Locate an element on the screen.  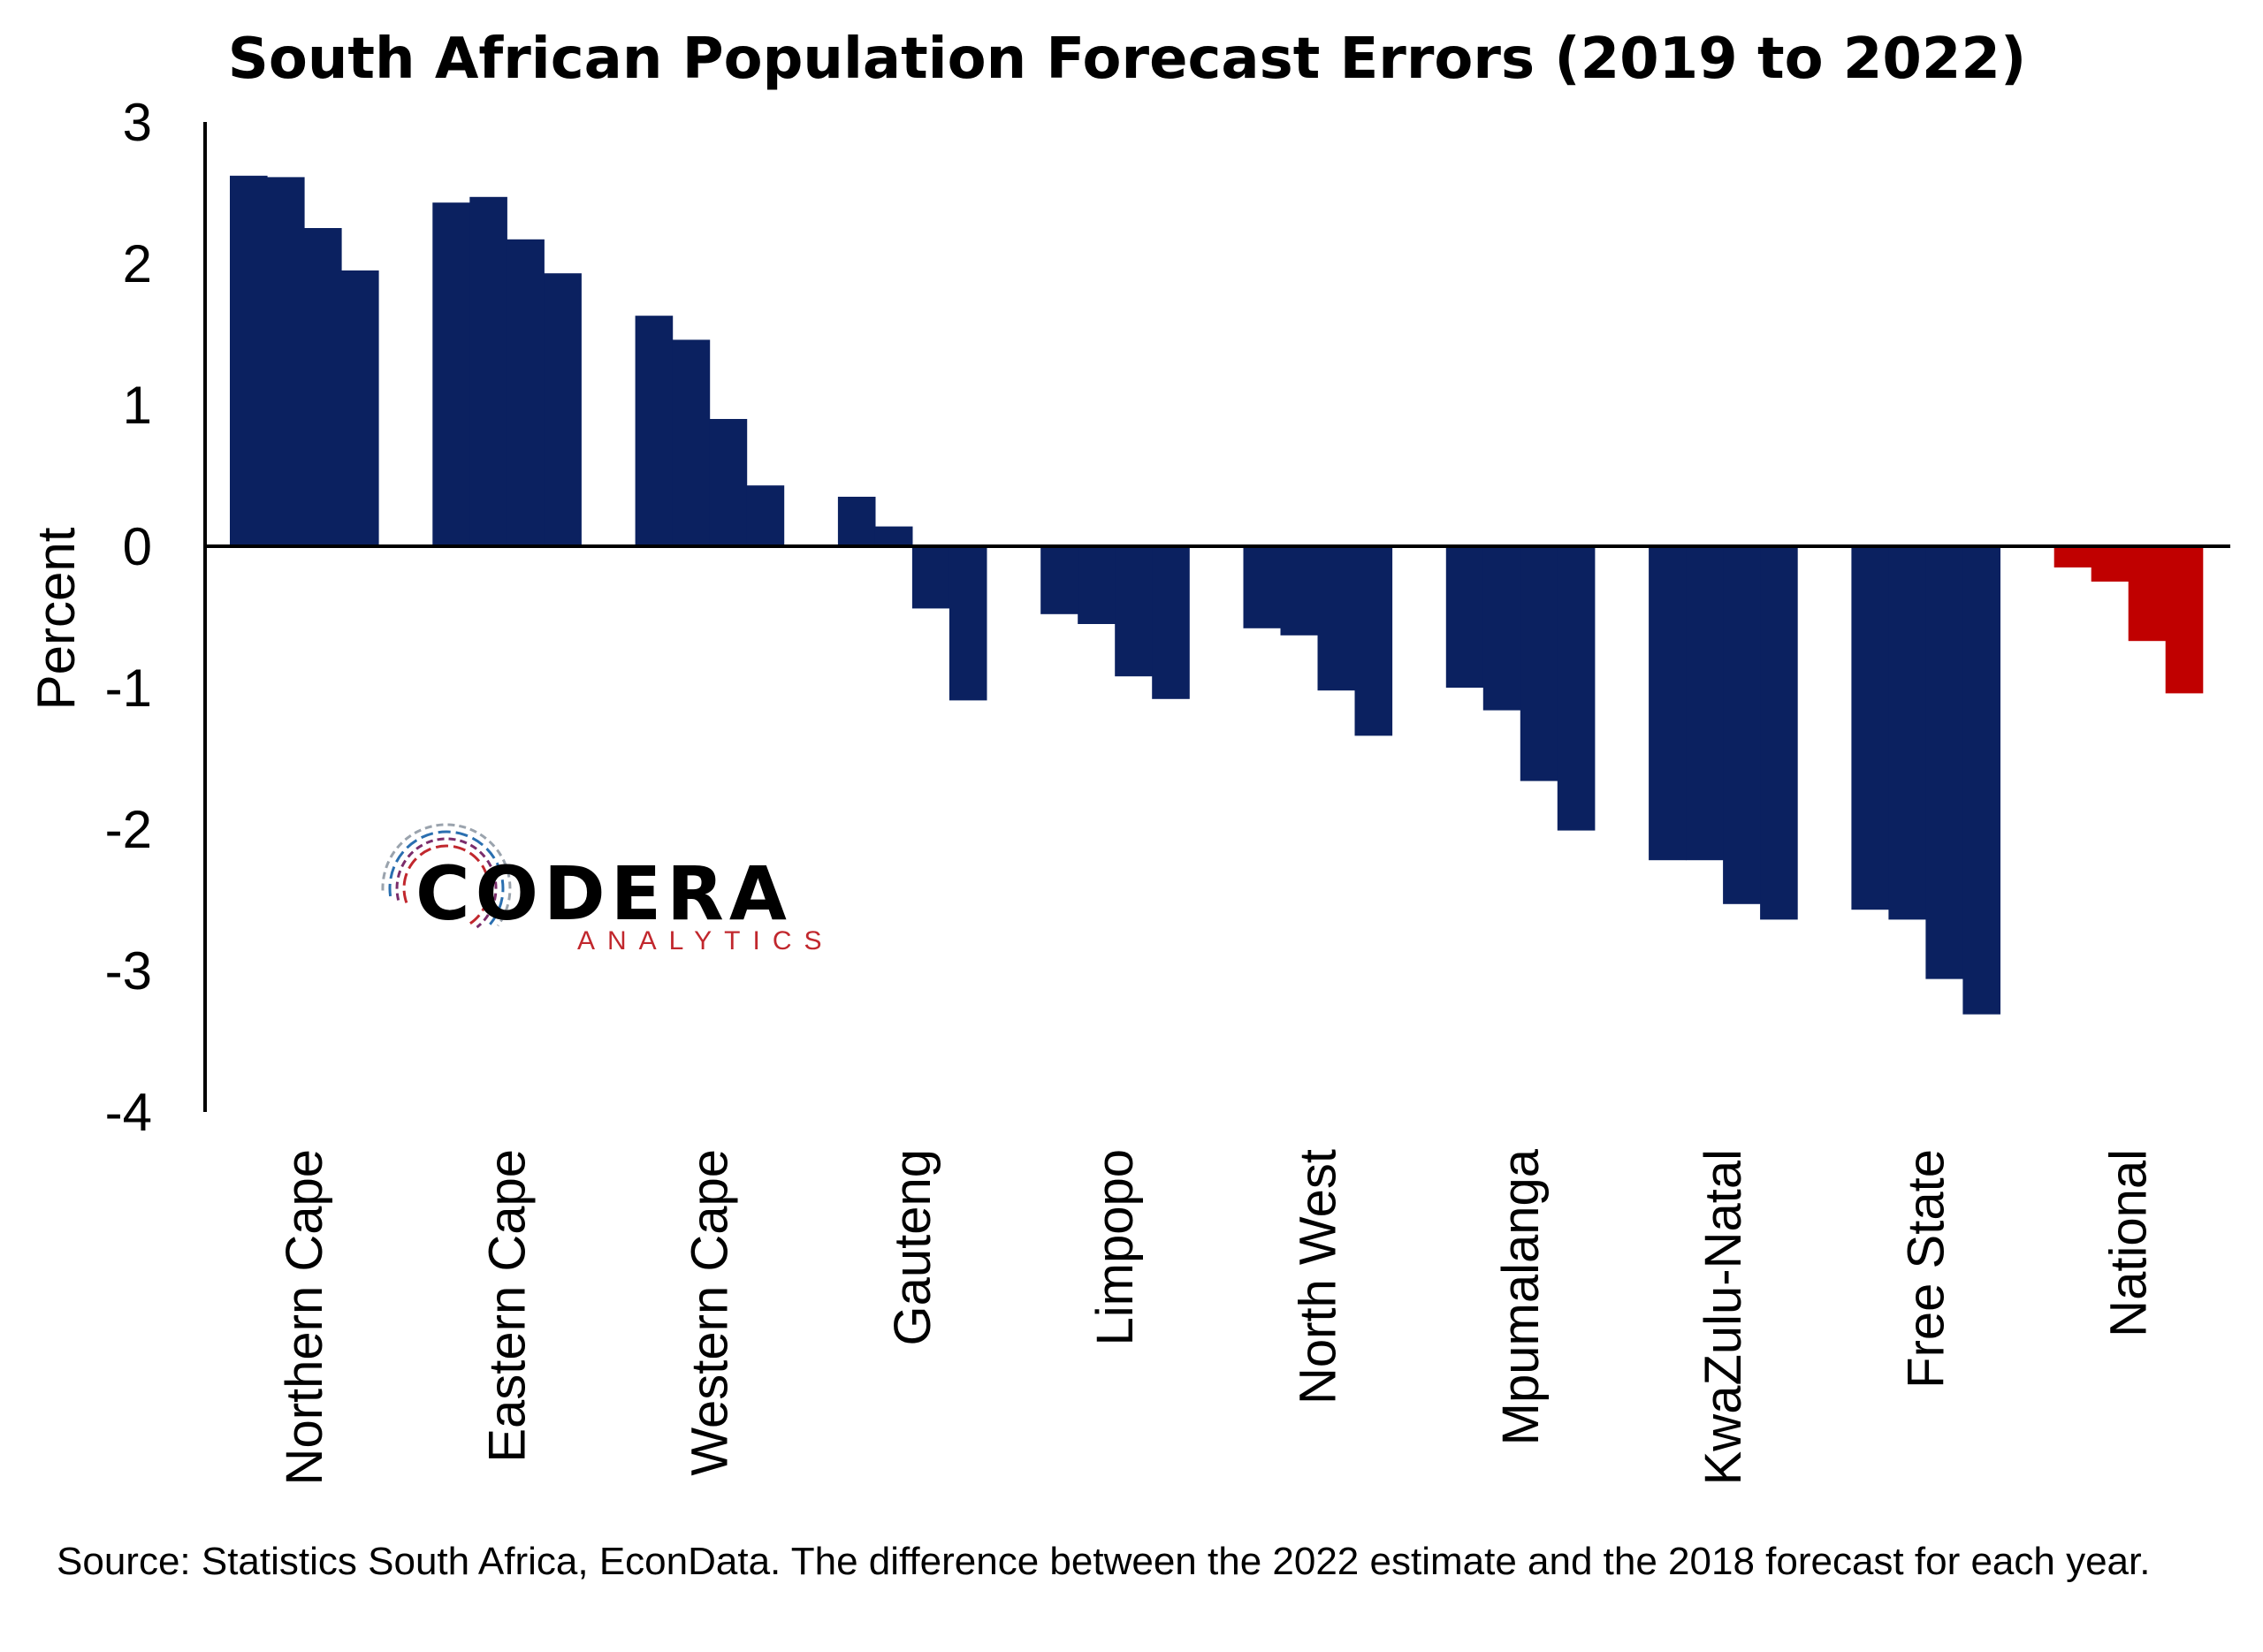
y-tick-label: -3 is located at coordinates (129, 971).